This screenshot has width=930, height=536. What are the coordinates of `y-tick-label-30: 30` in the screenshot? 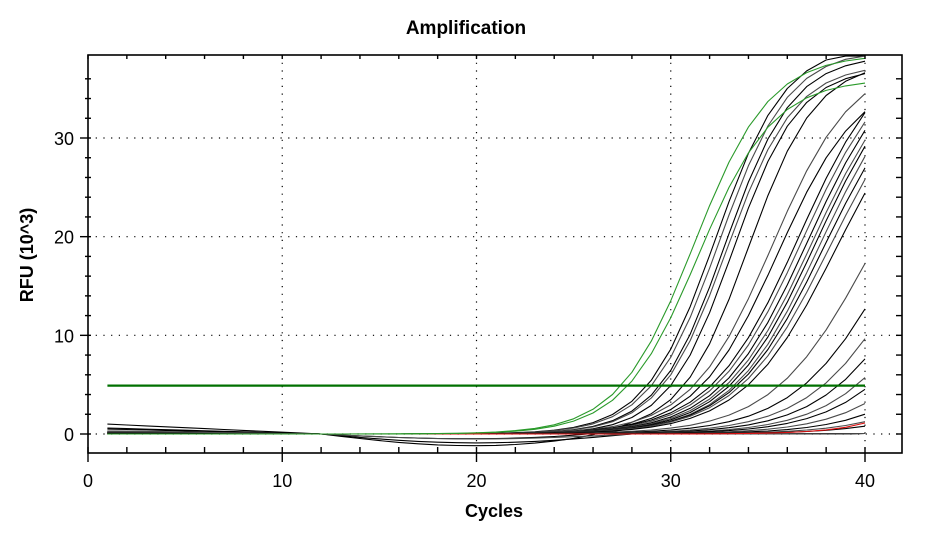 It's located at (64, 139).